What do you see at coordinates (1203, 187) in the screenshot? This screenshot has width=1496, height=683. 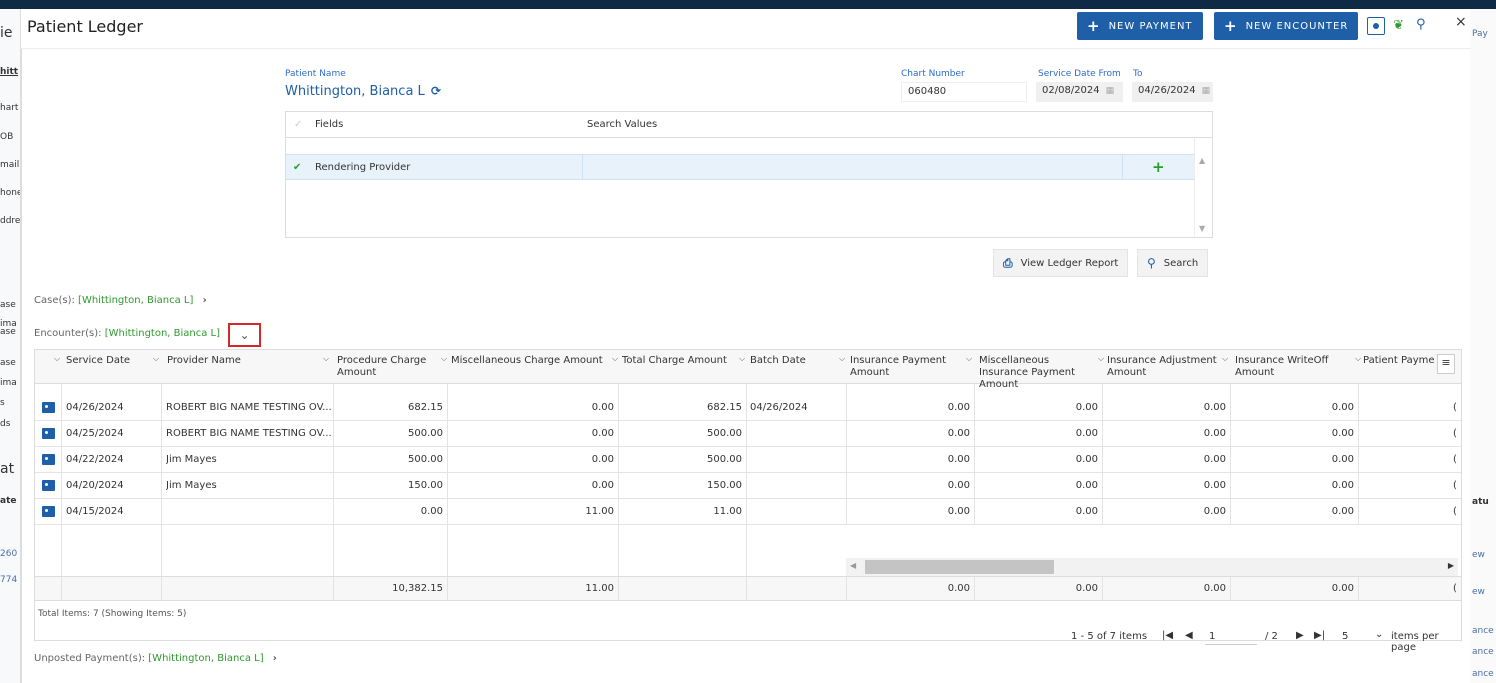 I see `filter-scrollbar: ▲ ▼` at bounding box center [1203, 187].